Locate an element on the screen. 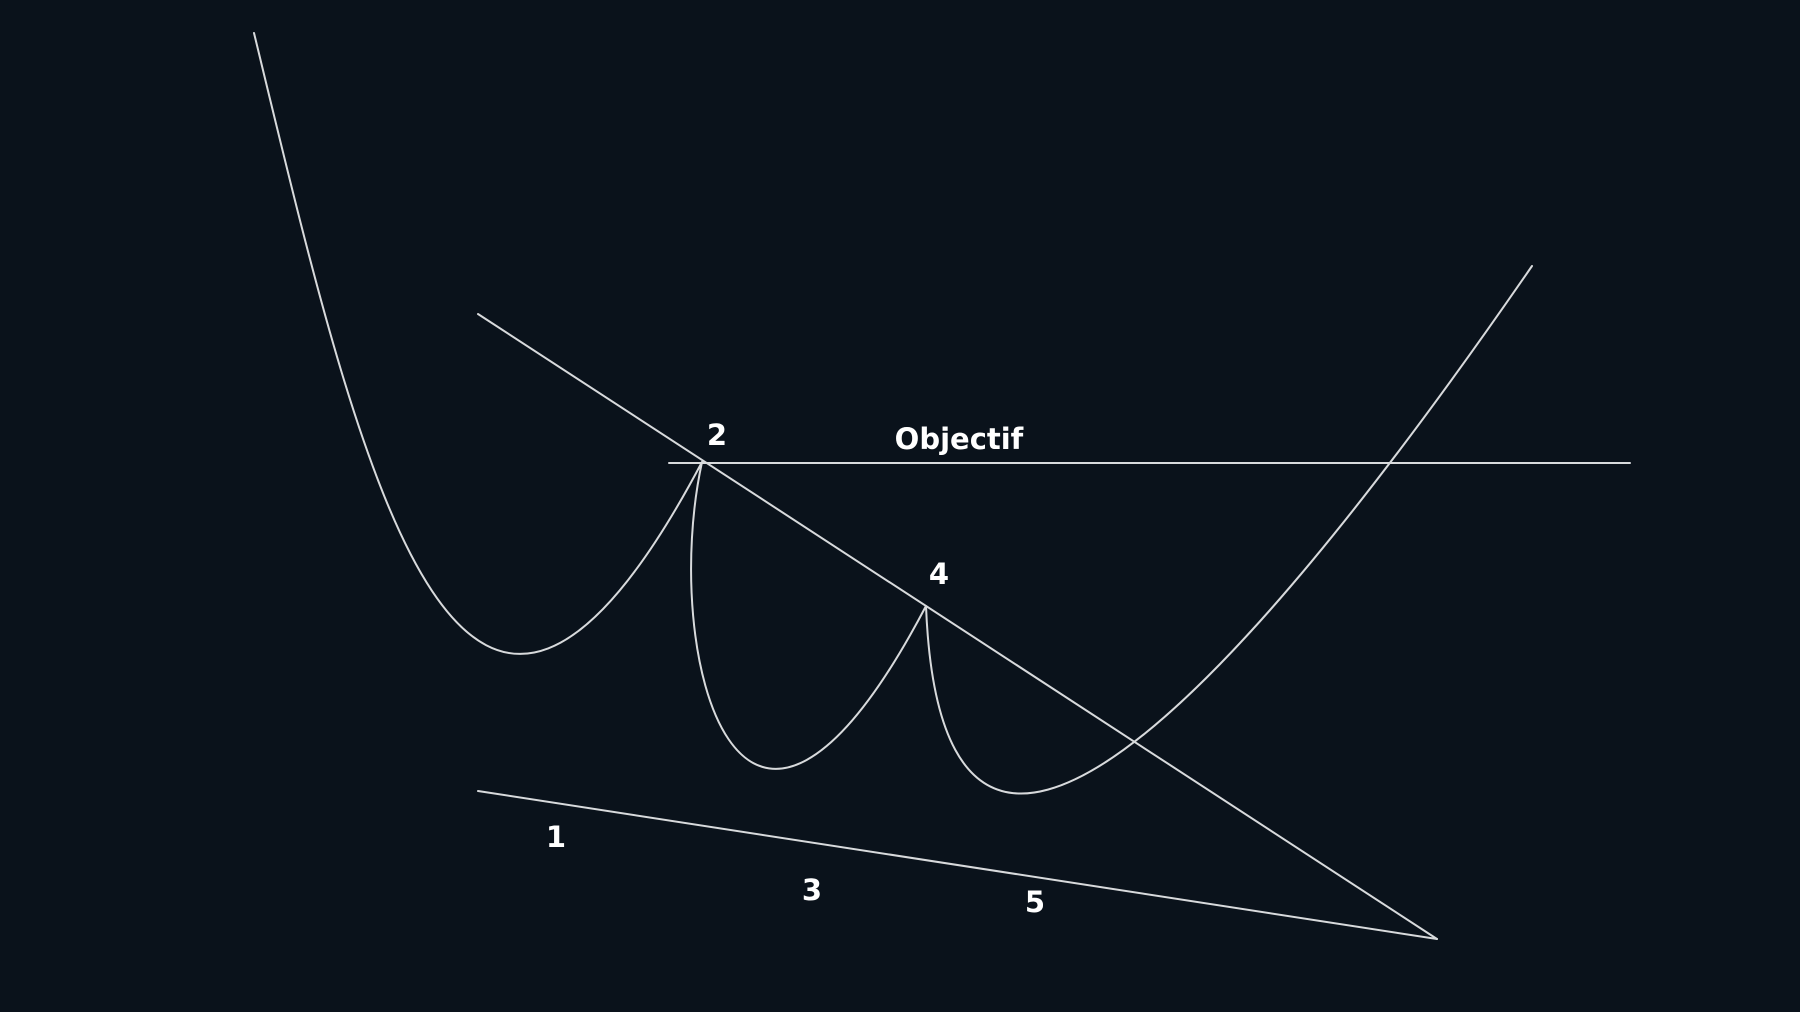  point-label-2: 2 is located at coordinates (717, 435).